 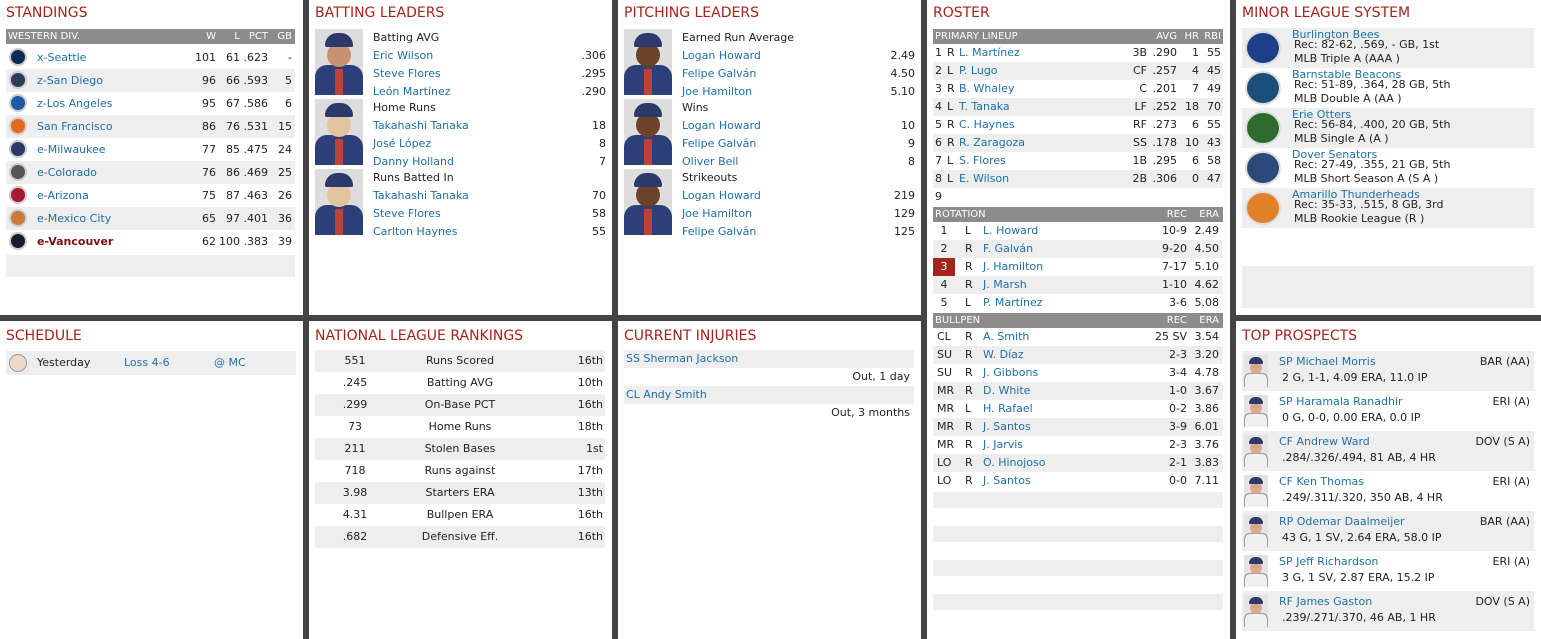 I want to click on standings-row: San Francisco 86 76.531 15, so click(x=150, y=126).